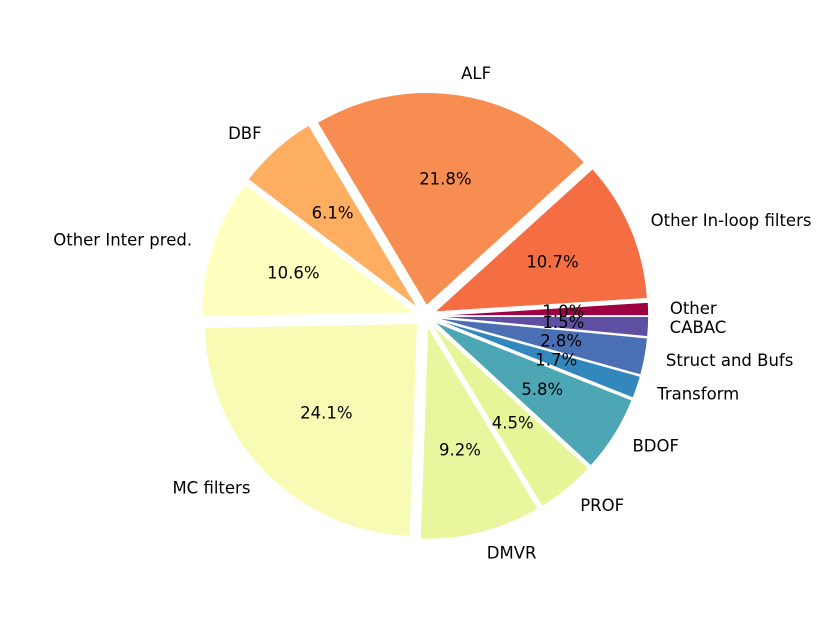  I want to click on category-label-cabac: CABAC, so click(698, 327).